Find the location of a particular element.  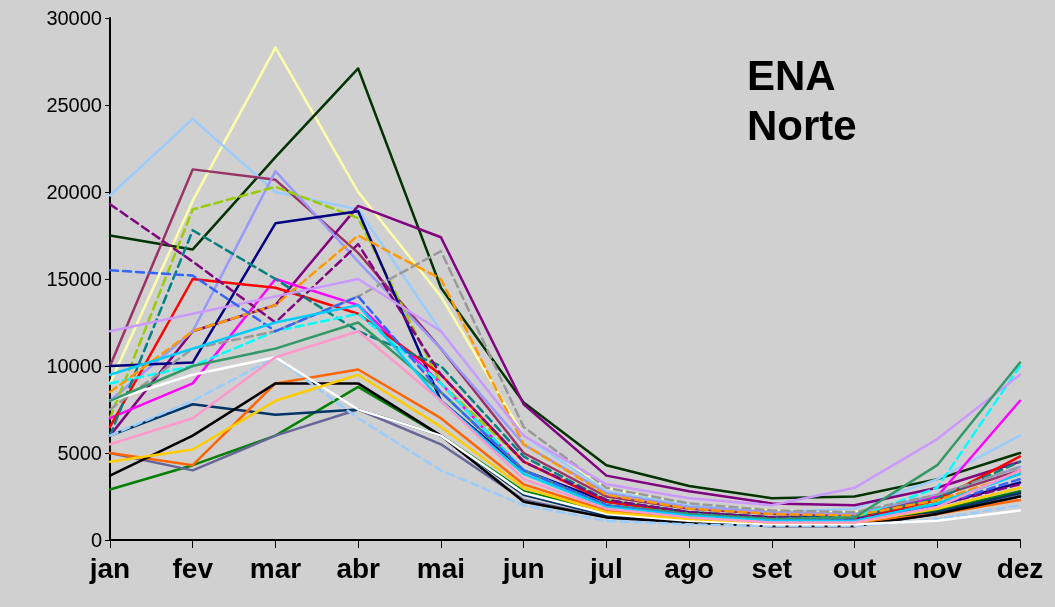

x-tick-label: set is located at coordinates (772, 568).